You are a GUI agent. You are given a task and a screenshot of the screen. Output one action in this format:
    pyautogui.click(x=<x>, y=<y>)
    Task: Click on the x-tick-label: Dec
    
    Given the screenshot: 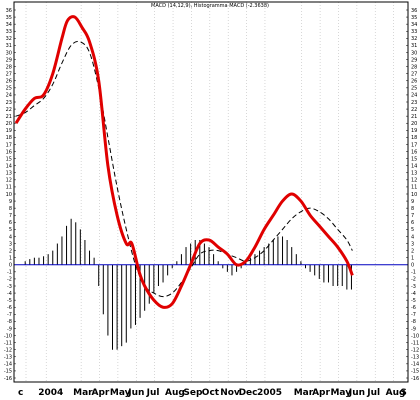 What is the action you would take?
    pyautogui.click(x=248, y=393)
    